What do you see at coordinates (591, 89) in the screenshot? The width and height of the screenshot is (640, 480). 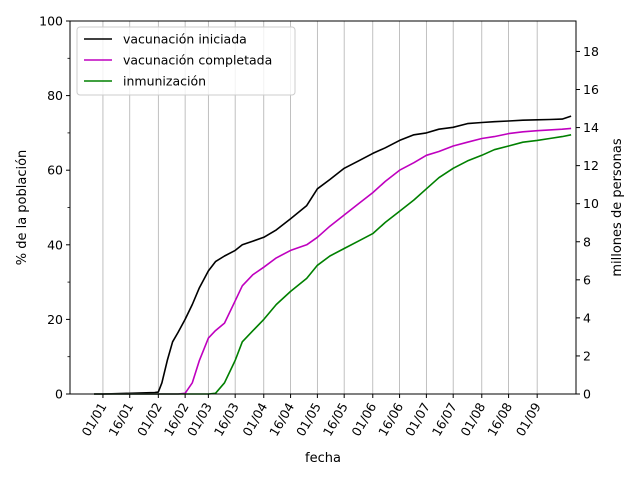 I see `y-right-tick-label: 16` at bounding box center [591, 89].